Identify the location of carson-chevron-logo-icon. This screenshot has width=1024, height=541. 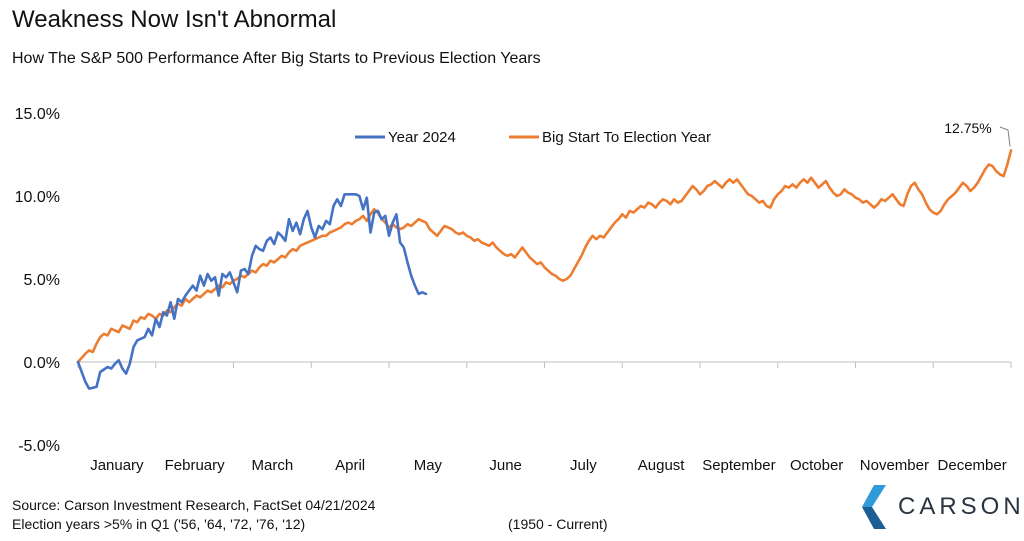
(874, 507).